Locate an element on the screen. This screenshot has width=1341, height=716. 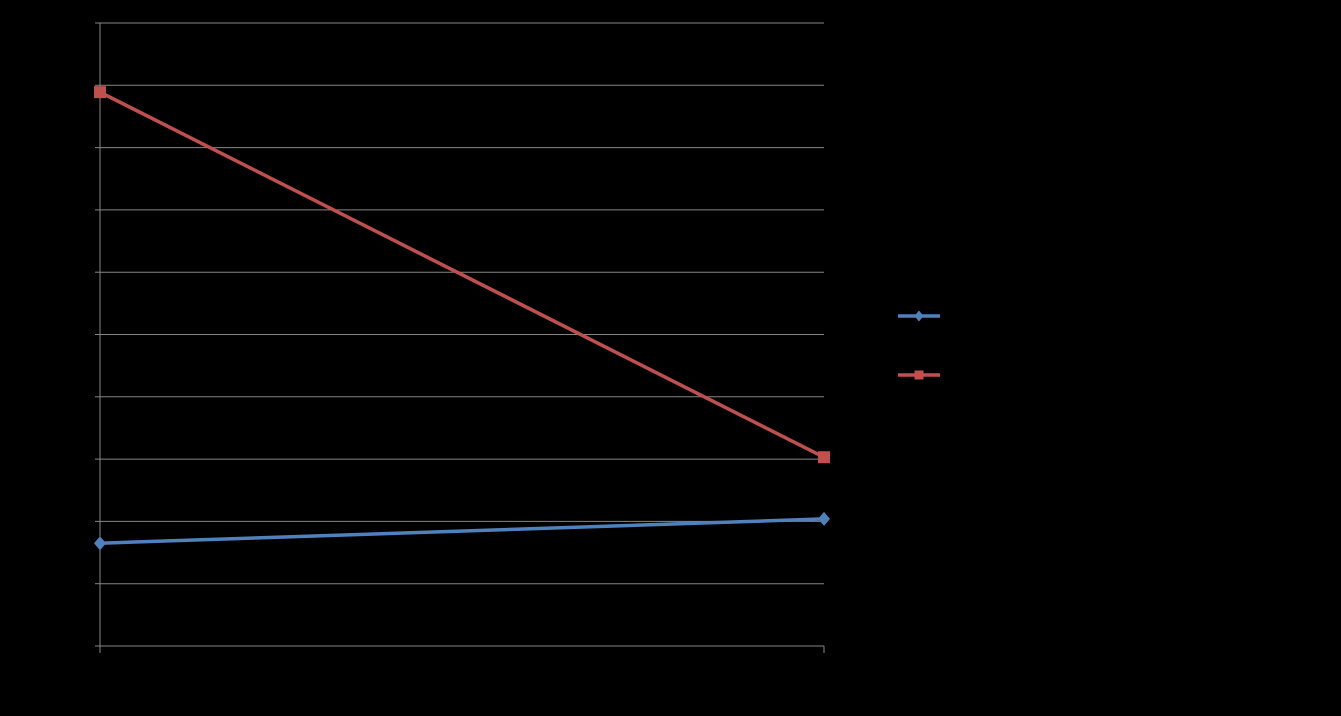
y-tick-label: 2 is located at coordinates (86, 521).